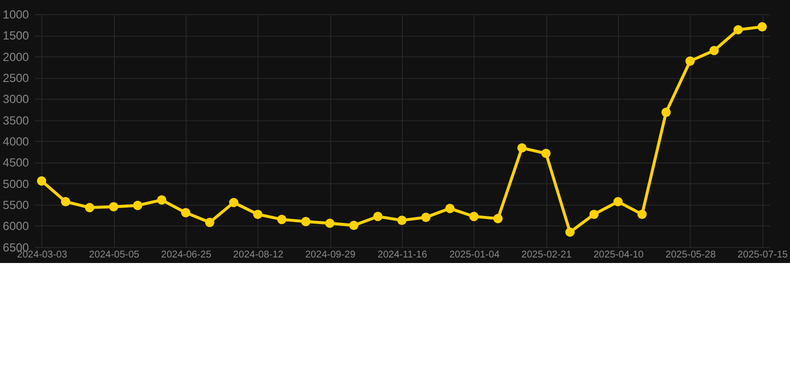 This screenshot has width=790, height=384. I want to click on y-tick-label: 2500, so click(16, 79).